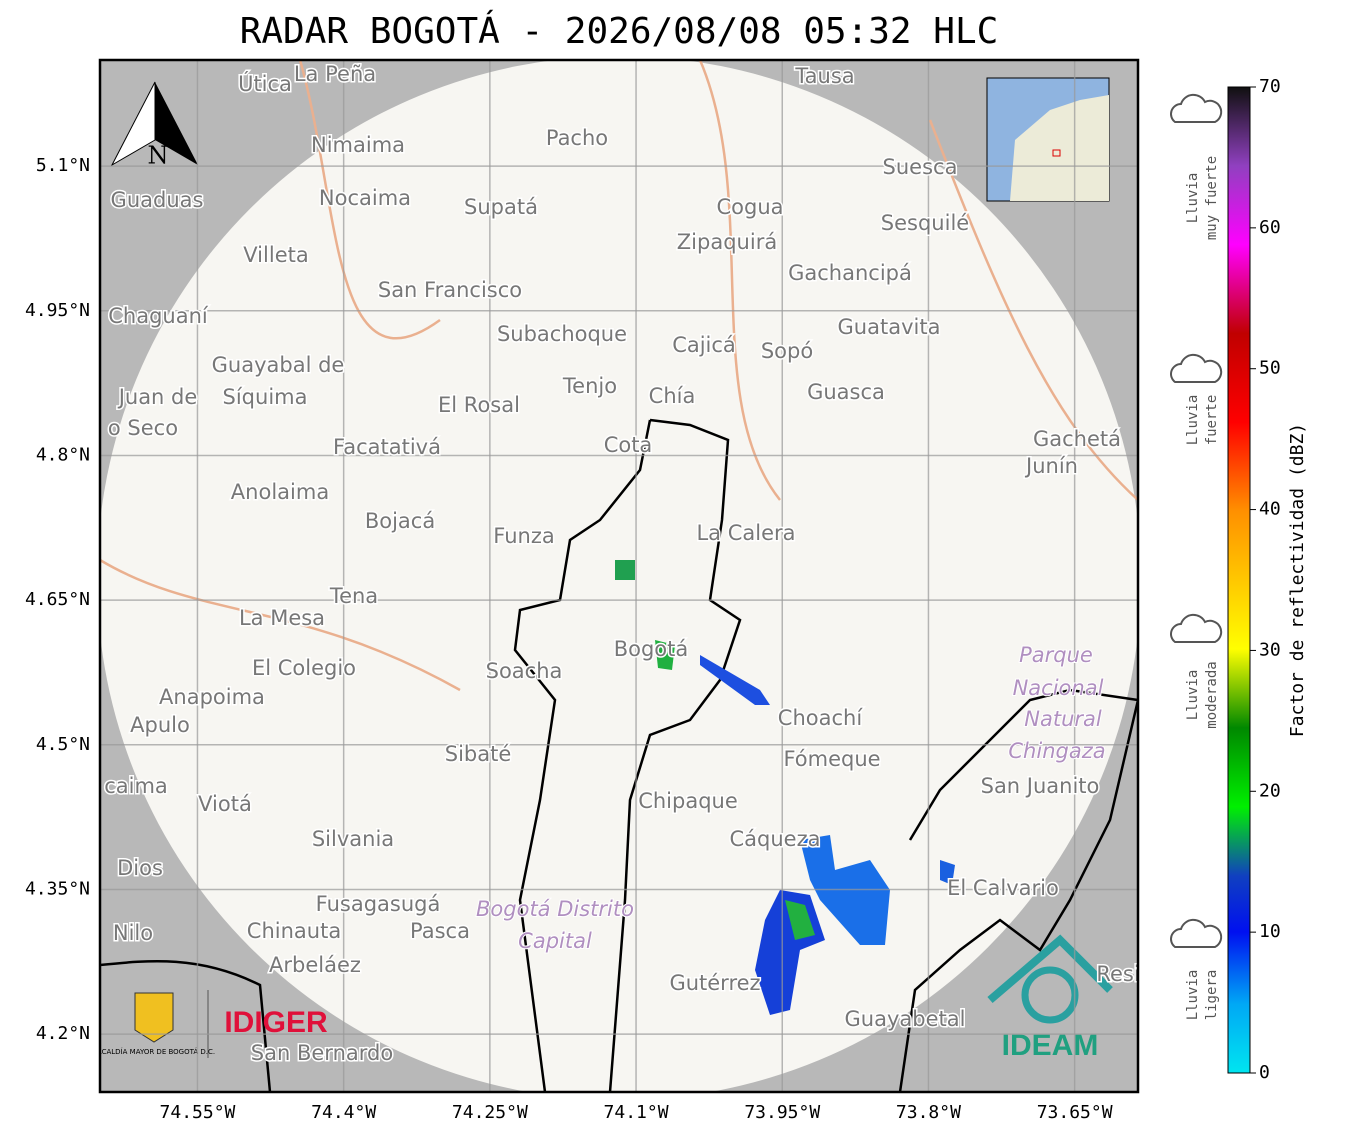  What do you see at coordinates (294, 931) in the screenshot?
I see `place-label: Chinauta` at bounding box center [294, 931].